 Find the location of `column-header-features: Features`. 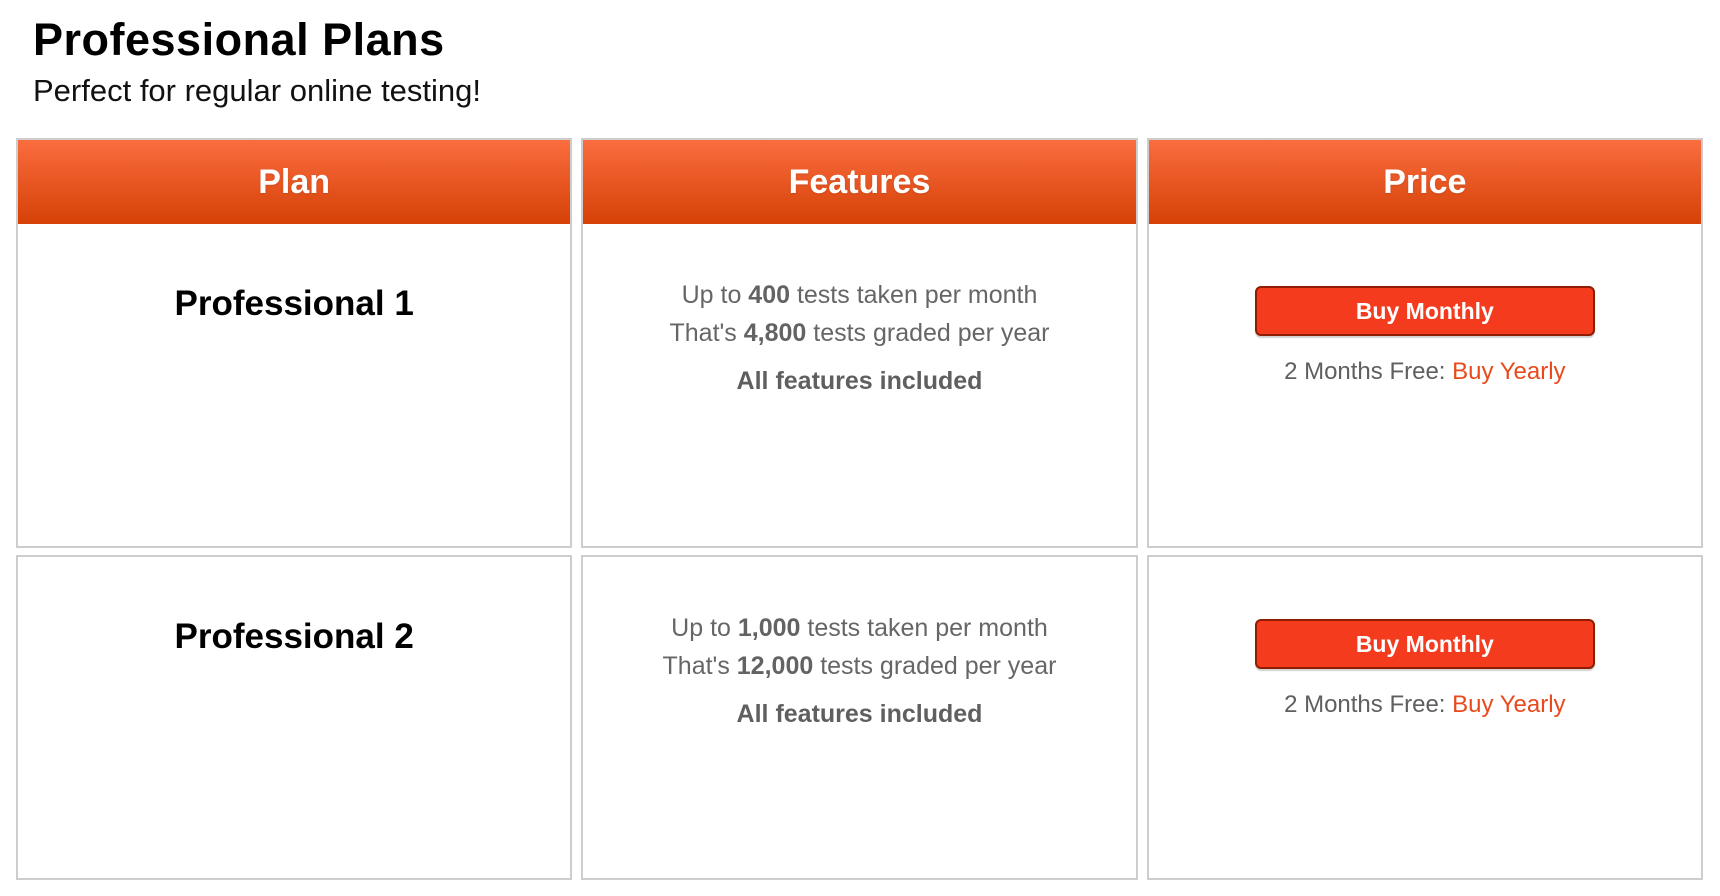

column-header-features: Features is located at coordinates (859, 182).